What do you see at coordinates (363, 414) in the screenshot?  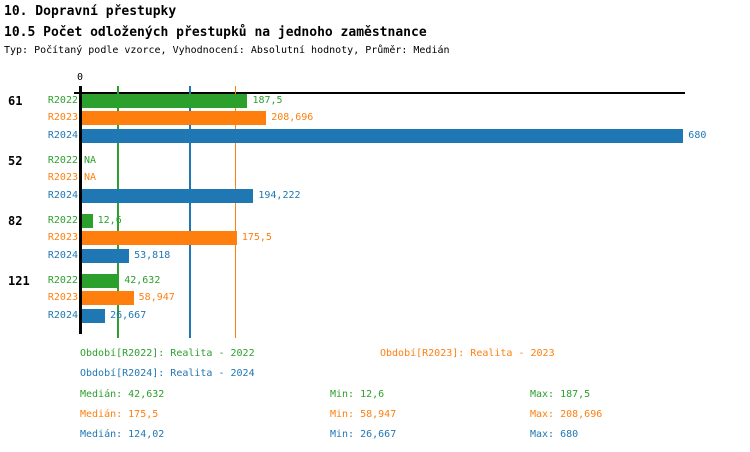 I see `stat-min-r2023: Min: 58,947` at bounding box center [363, 414].